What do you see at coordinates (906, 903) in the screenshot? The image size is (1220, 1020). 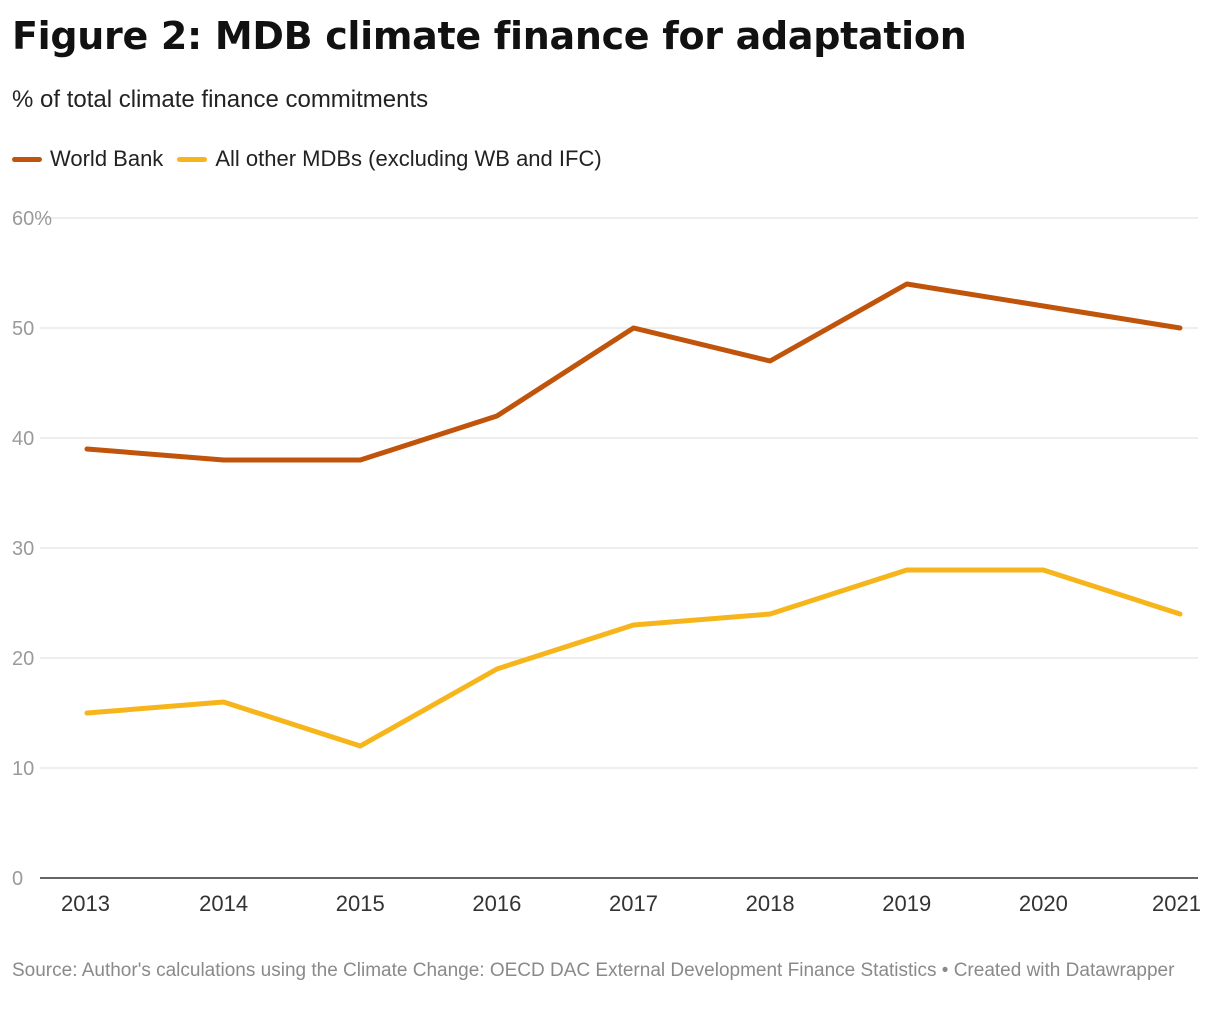 I see `x-tick-label: 2019` at bounding box center [906, 903].